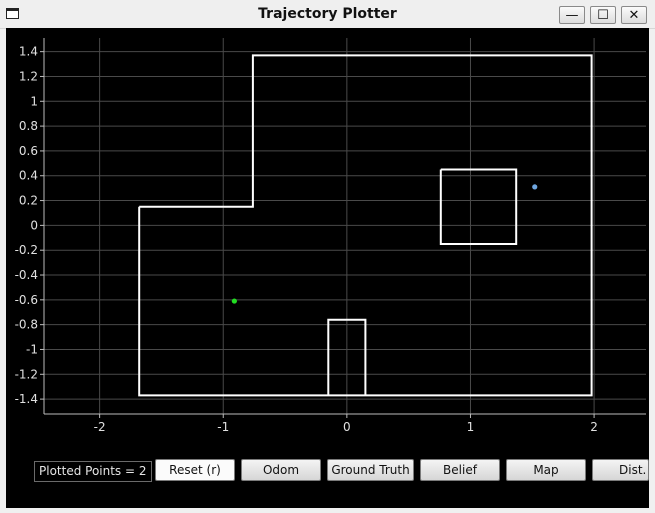  Describe the element at coordinates (28, 176) in the screenshot. I see `y-tick-label: 0.4` at that location.